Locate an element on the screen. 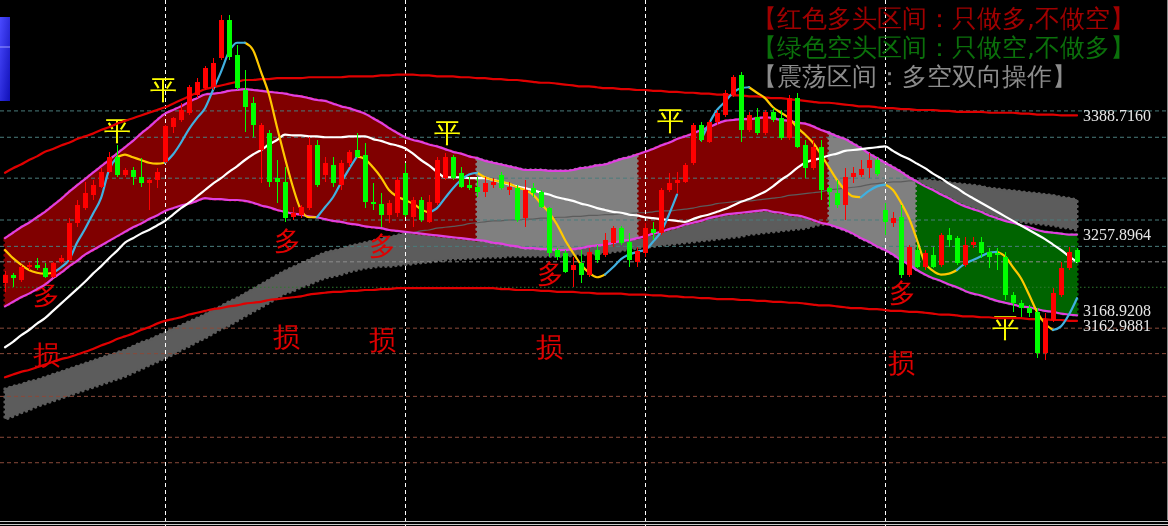 Image resolution: width=1168 pixels, height=526 pixels. y-tick-label: 3257.8964 is located at coordinates (1117, 235).